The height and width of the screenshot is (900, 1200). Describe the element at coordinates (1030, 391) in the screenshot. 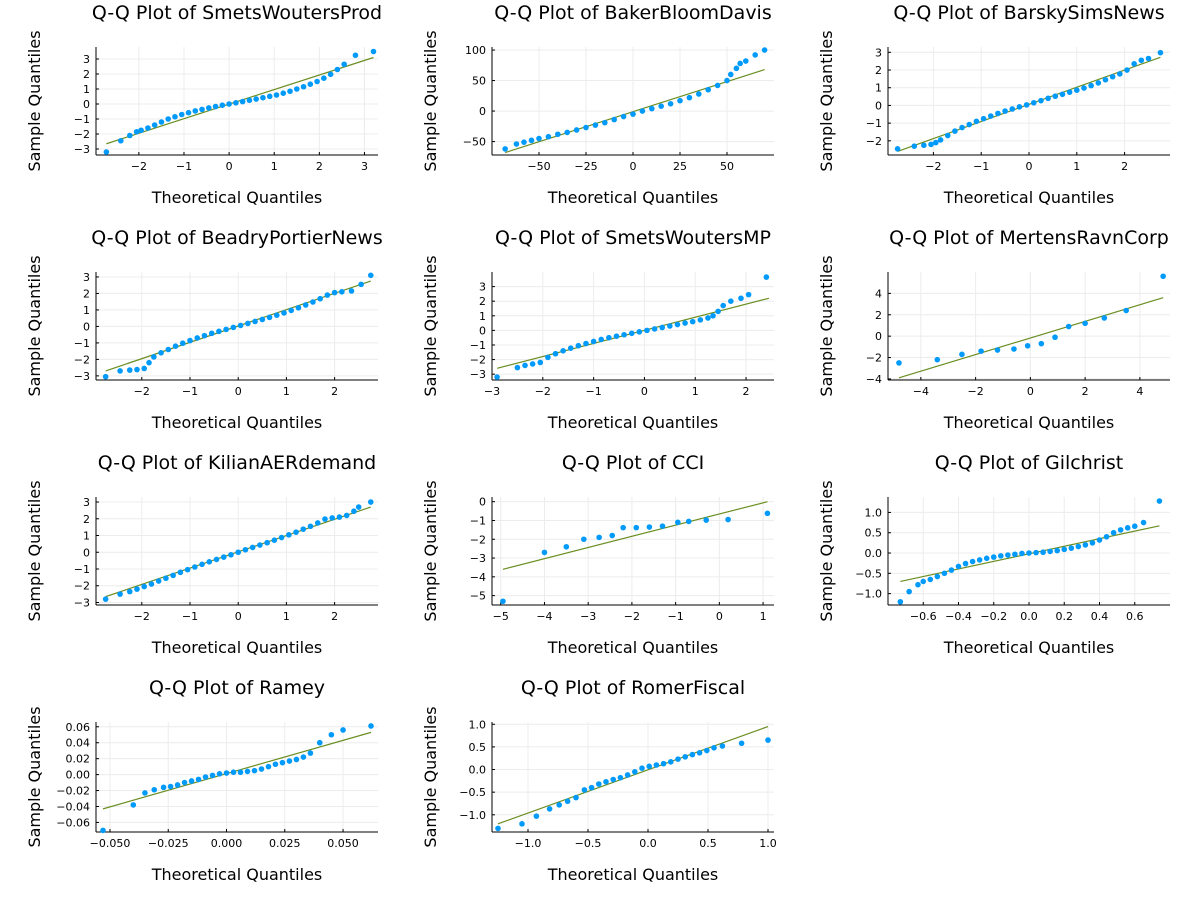

I see `x-tick-label: 0` at that location.